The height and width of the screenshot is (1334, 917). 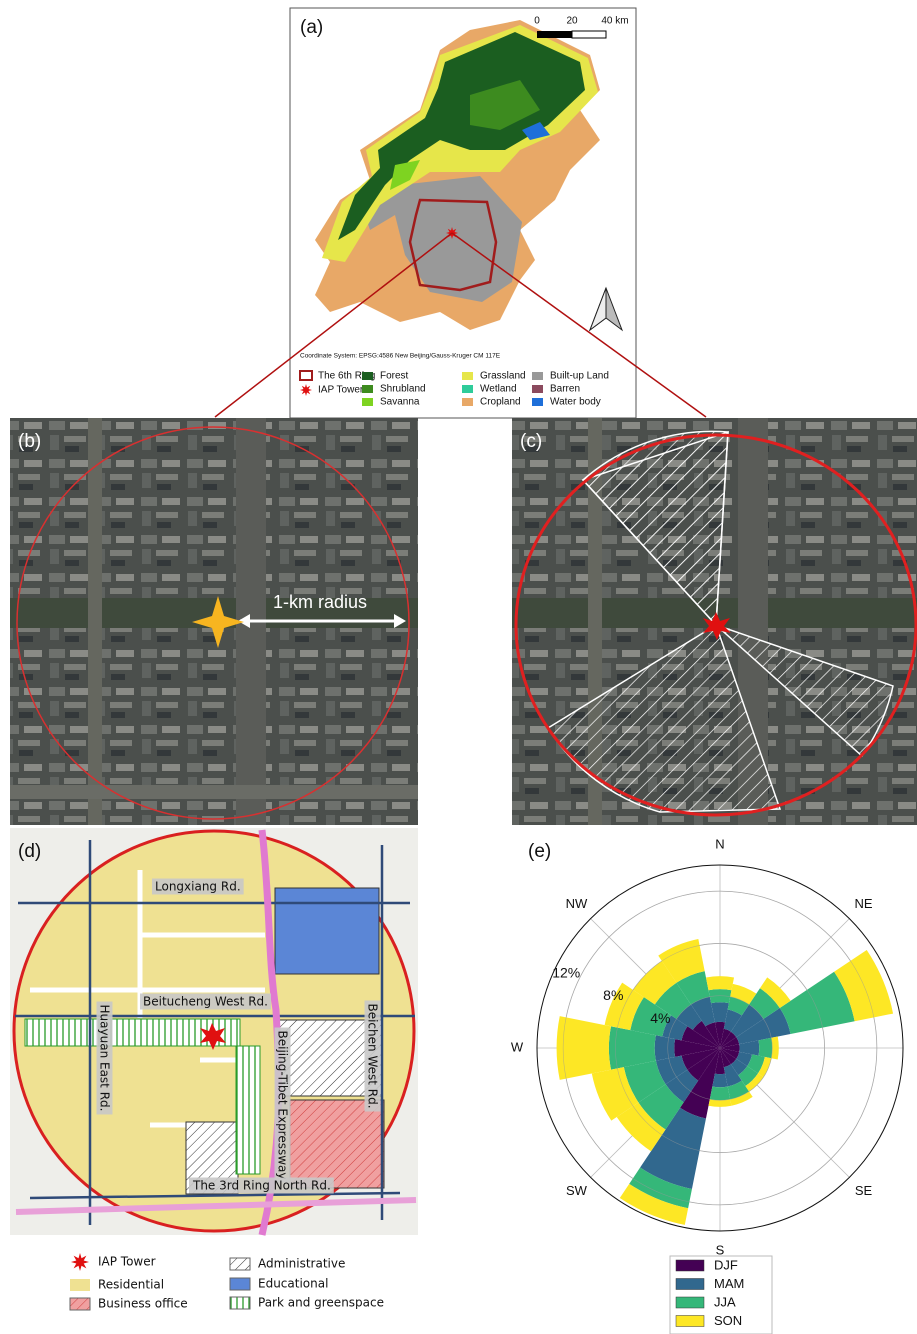 What do you see at coordinates (301, 1264) in the screenshot?
I see `legend-label: Administrative` at bounding box center [301, 1264].